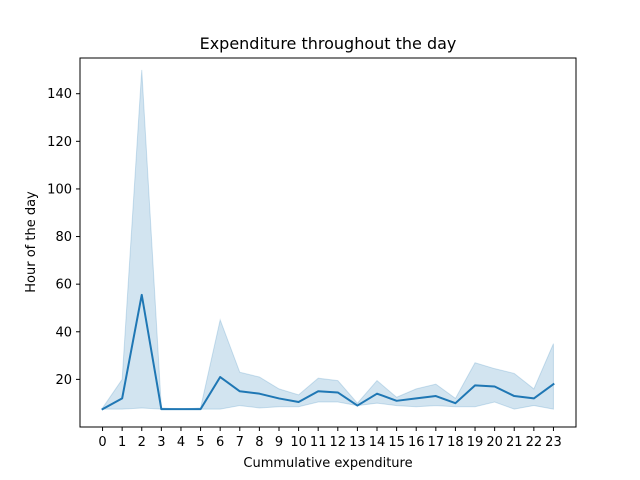  I want to click on x-axis: 0 1 2 3 4 5 6 7 8 9 10 11 12 13 14 15 16 17 18 19 20 21 22 23, so click(330, 438).